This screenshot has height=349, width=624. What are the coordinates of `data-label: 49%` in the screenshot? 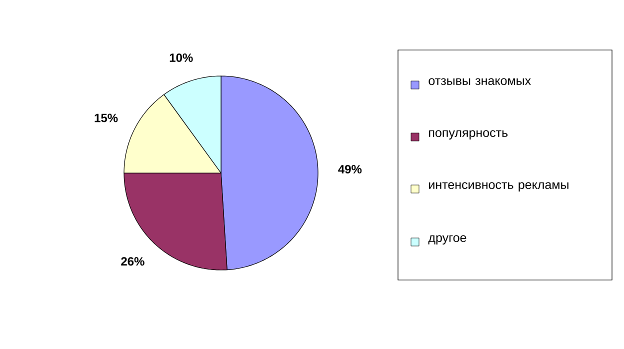 It's located at (350, 169).